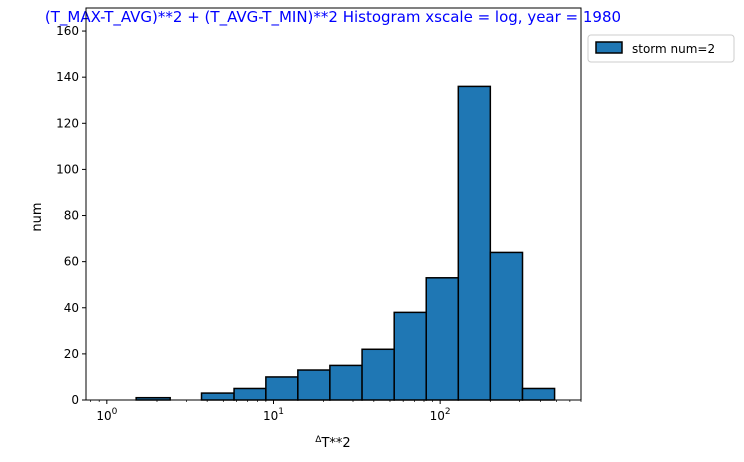  I want to click on legend: storm num=2, so click(661, 48).